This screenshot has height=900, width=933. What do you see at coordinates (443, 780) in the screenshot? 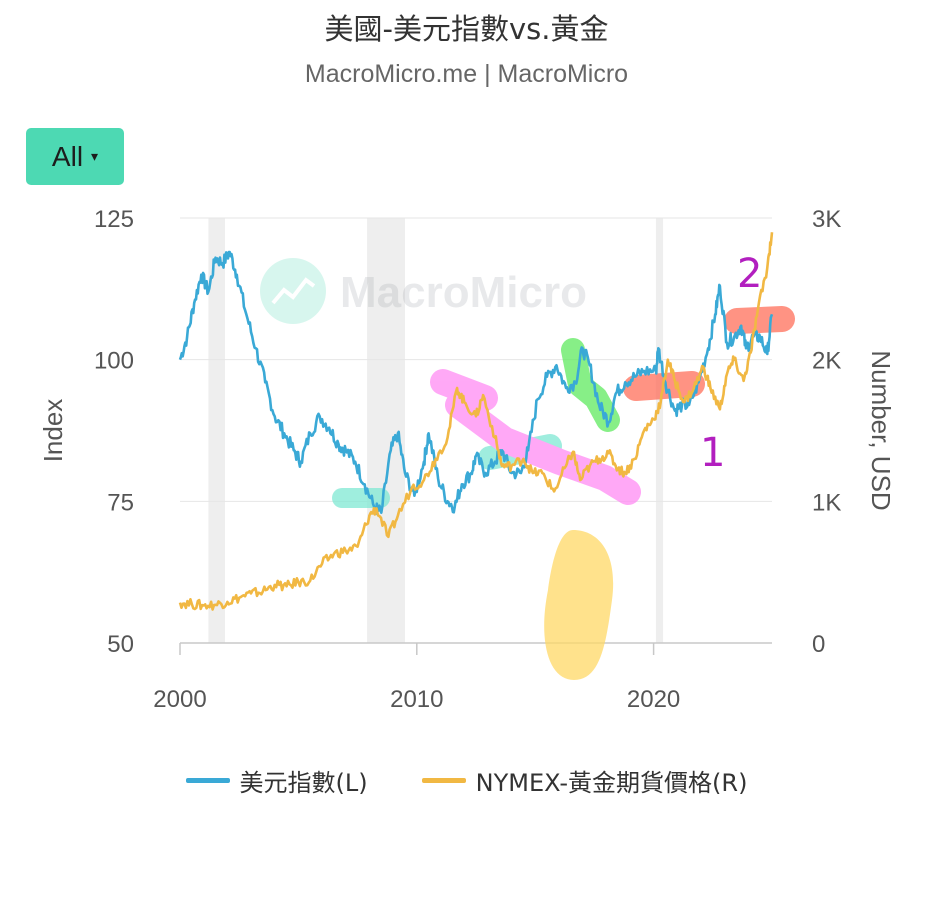
I see `legend-swatch-gold` at bounding box center [443, 780].